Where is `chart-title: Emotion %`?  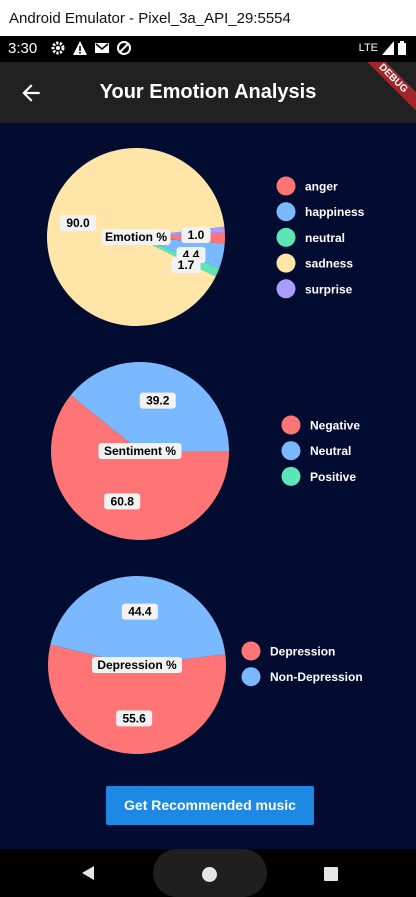
chart-title: Emotion % is located at coordinates (136, 237).